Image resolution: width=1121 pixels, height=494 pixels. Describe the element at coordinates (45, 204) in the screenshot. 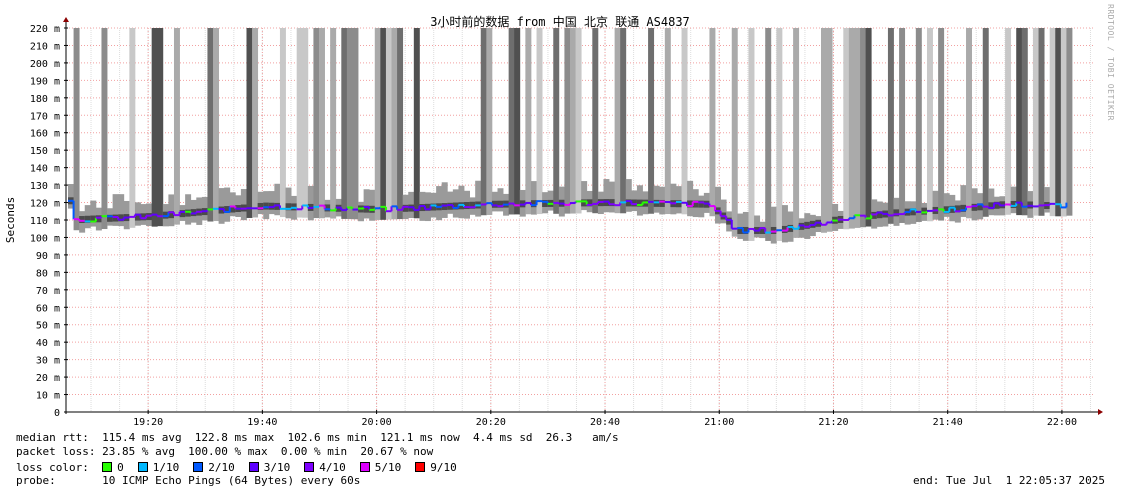

I see `y-tick-label: 120 m` at that location.